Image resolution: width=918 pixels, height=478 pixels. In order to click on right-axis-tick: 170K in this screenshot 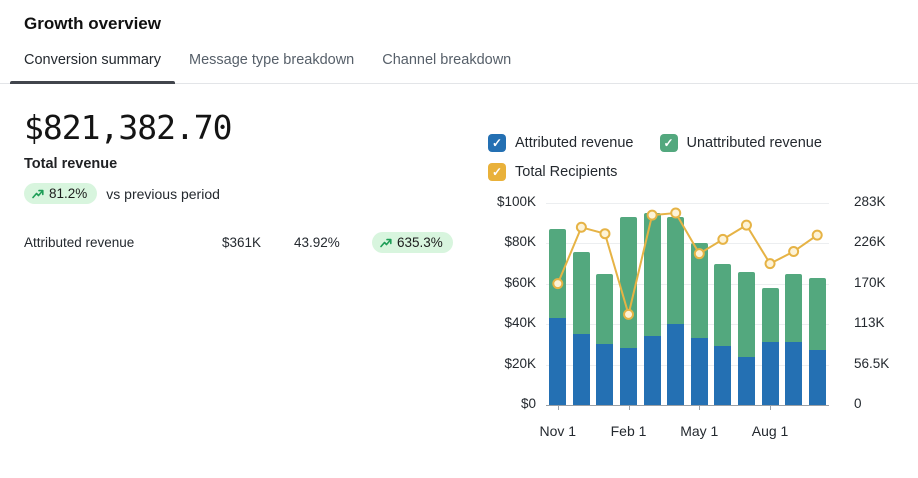, I will do `click(870, 282)`.